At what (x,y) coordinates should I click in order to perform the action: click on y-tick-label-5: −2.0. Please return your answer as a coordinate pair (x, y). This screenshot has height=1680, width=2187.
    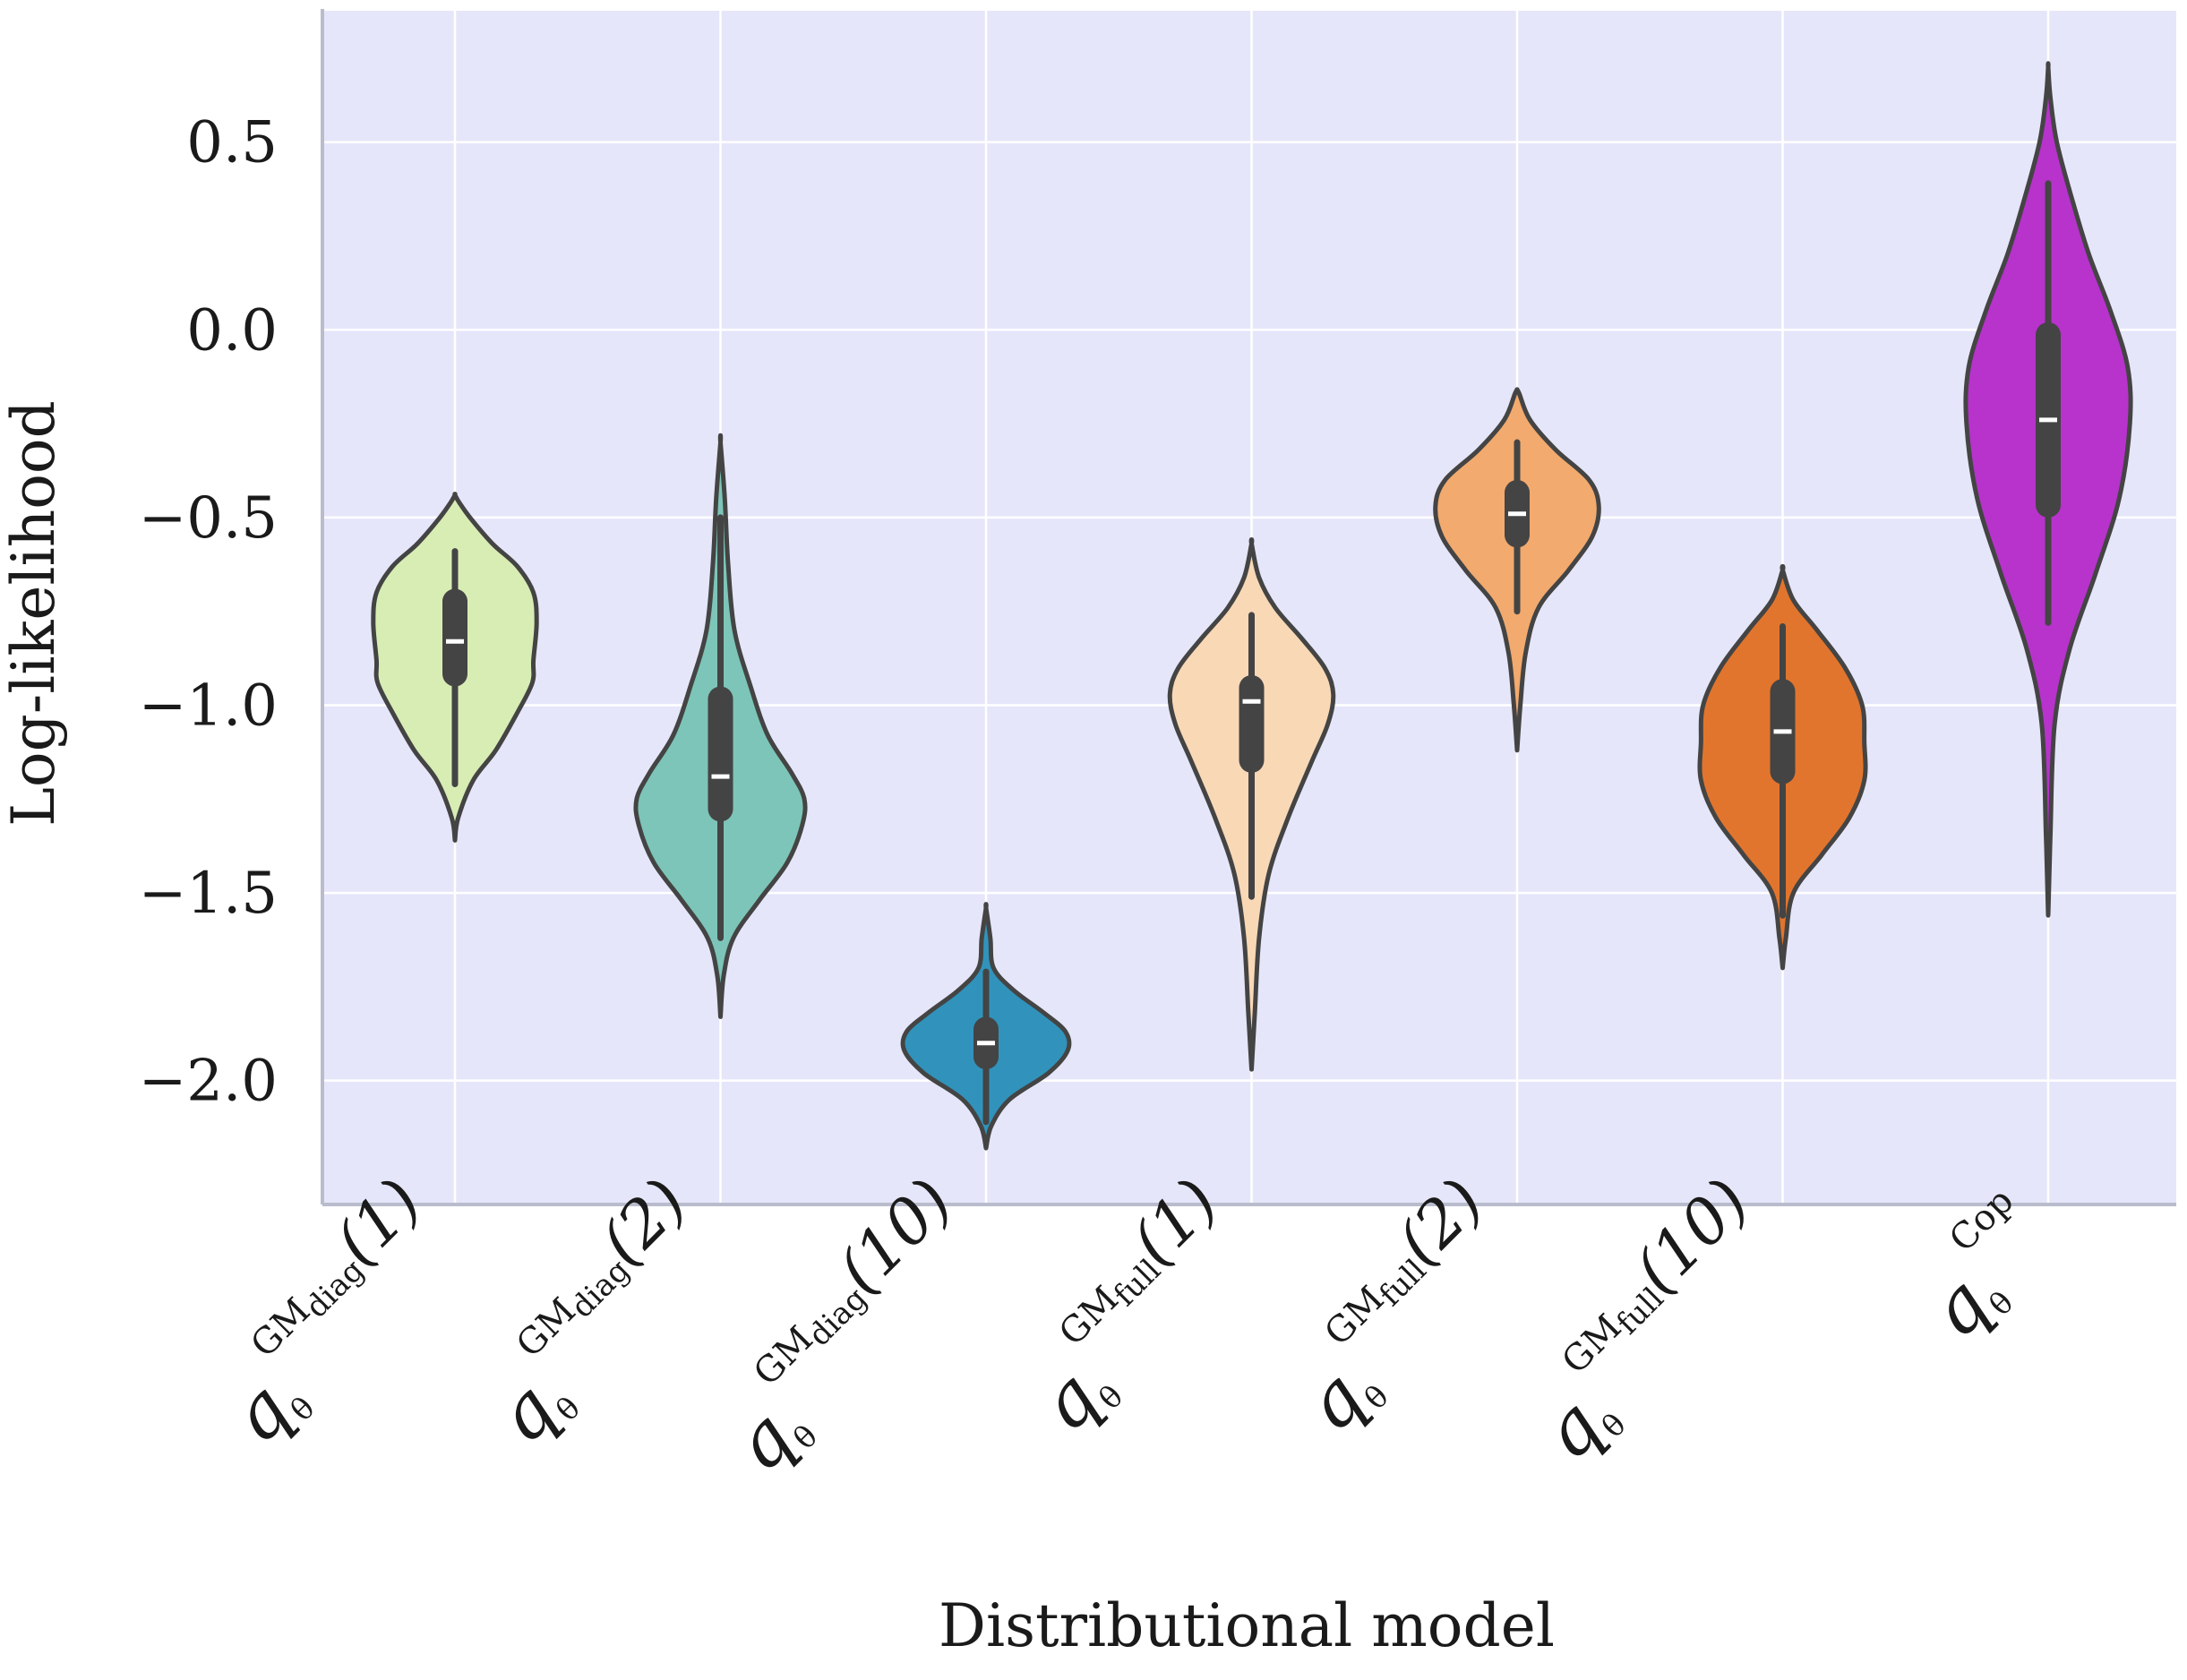
    Looking at the image, I should click on (208, 1082).